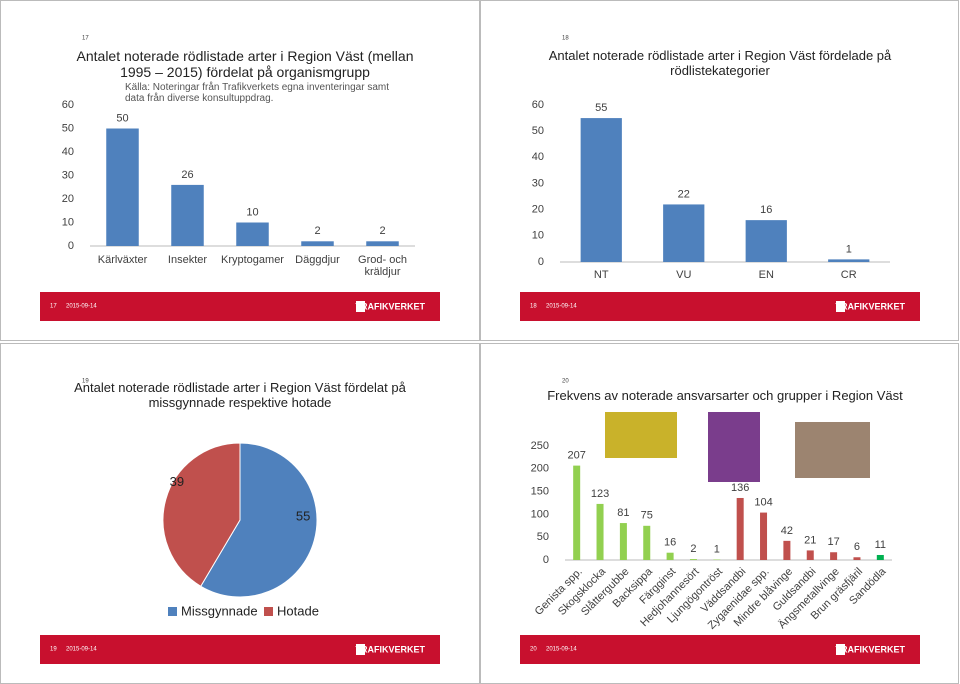  Describe the element at coordinates (540, 446) in the screenshot. I see `y-tick-label: 250` at that location.